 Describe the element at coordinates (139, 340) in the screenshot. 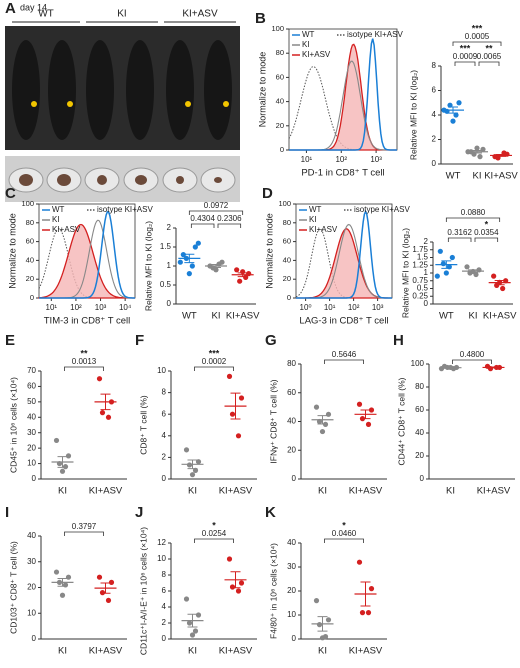

I see `panel-letter: F` at that location.